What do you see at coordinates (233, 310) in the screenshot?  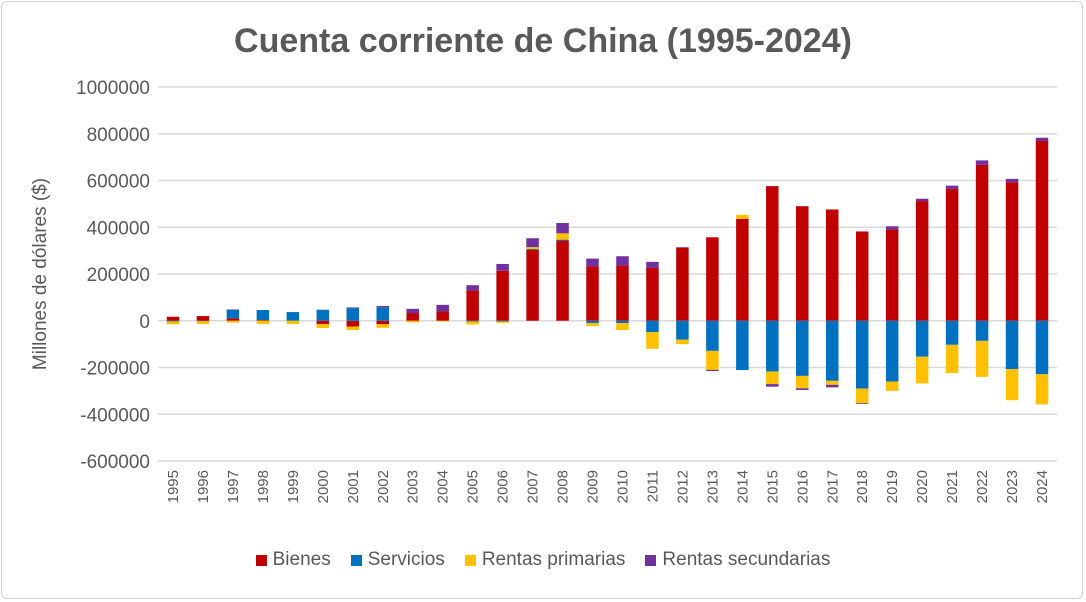 I see `bar-rentas-secundarias-1997` at bounding box center [233, 310].